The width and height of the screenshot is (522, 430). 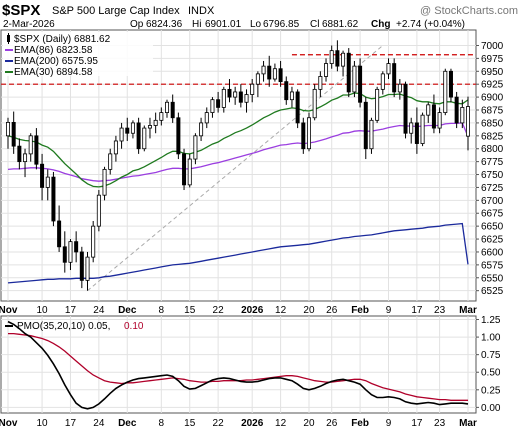 I want to click on price-axis-label: 6650, so click(x=492, y=227).